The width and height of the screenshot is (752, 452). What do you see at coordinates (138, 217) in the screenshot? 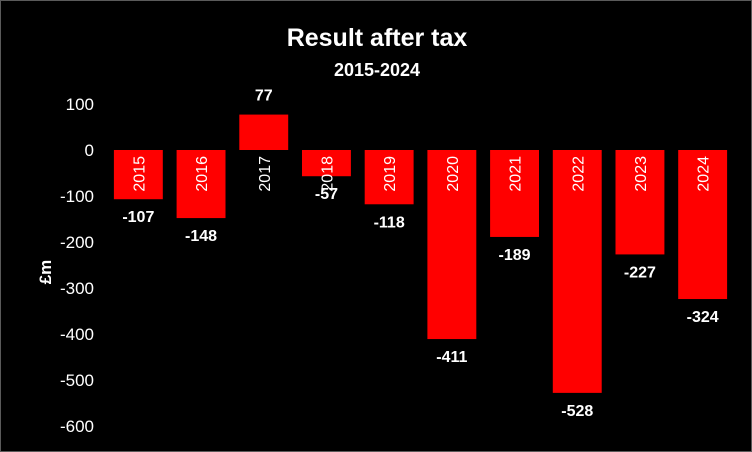
I see `data-label: -107` at bounding box center [138, 217].